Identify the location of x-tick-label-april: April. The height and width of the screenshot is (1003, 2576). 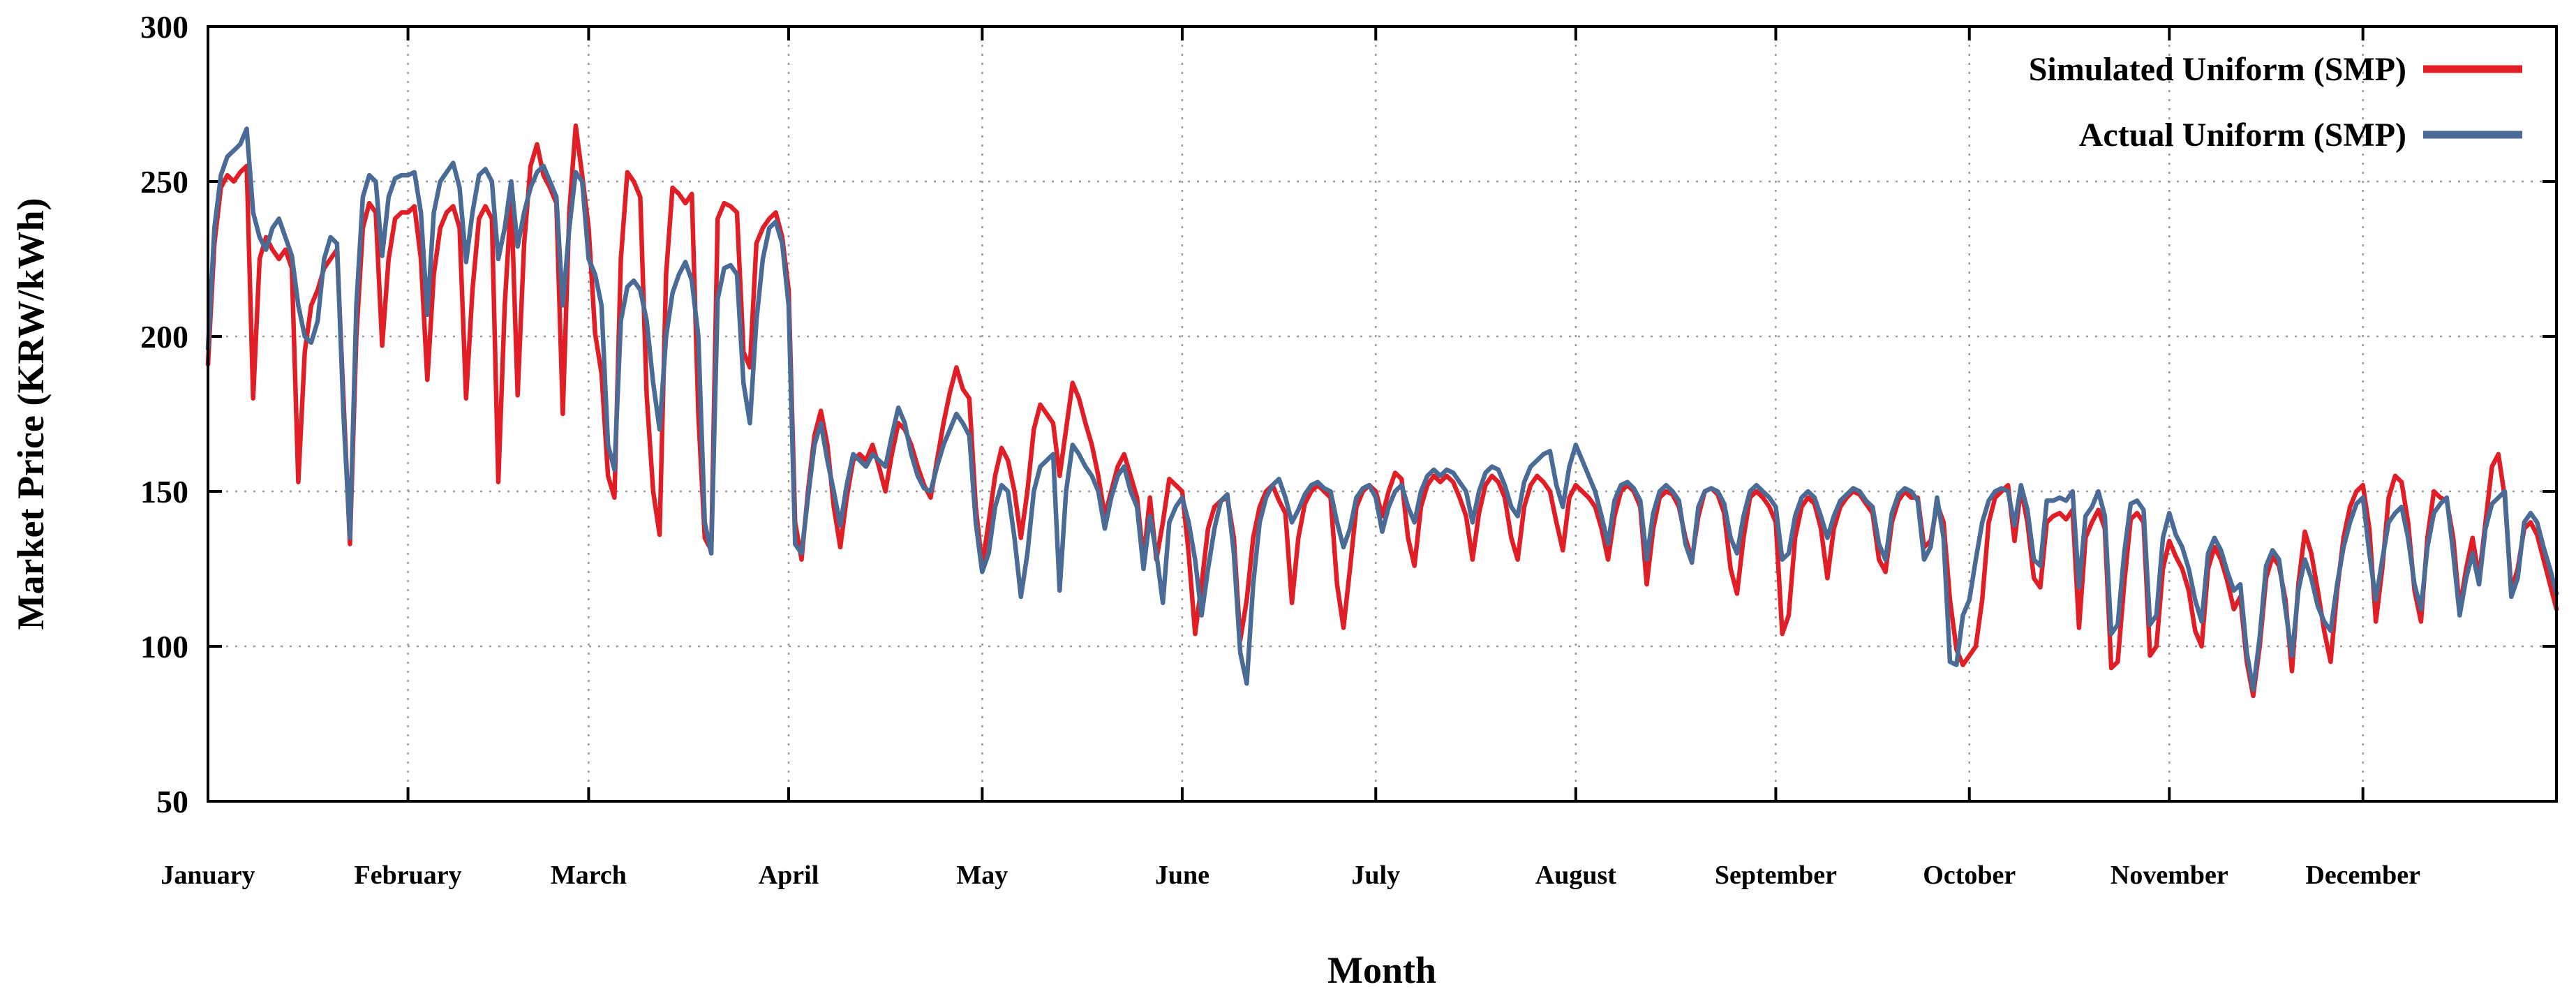
(789, 876).